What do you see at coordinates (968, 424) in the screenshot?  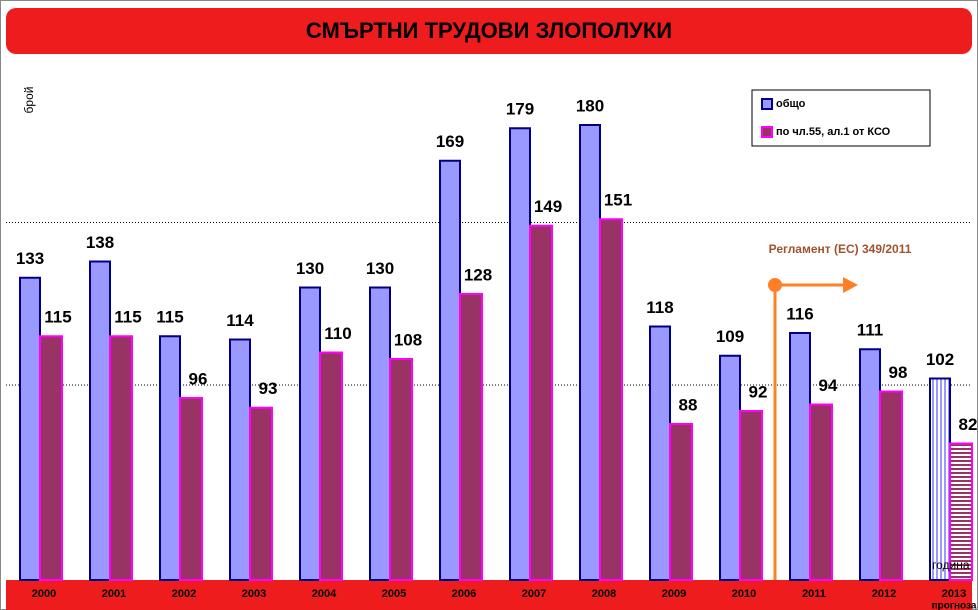 I see `data-label: 82` at bounding box center [968, 424].